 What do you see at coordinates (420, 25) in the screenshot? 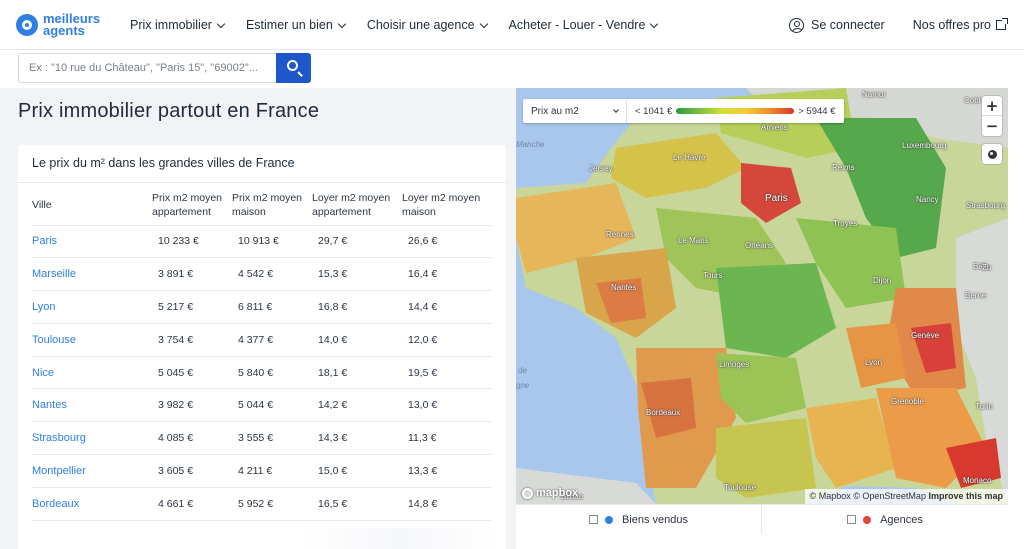
I see `nav-label: Choisir une agence` at bounding box center [420, 25].